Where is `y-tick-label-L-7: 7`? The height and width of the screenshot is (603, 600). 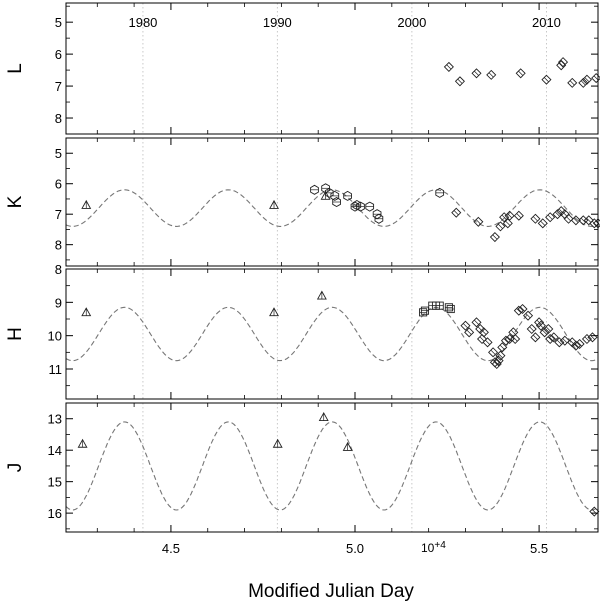
y-tick-label-L-7: 7 is located at coordinates (58, 86).